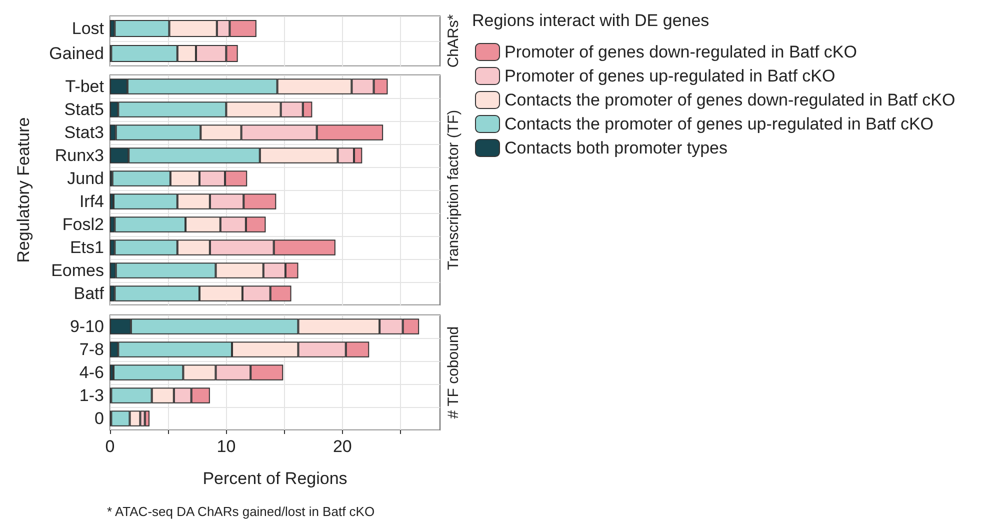 The width and height of the screenshot is (990, 521). I want to click on y2-axis-title: ChARs*, so click(453, 41).